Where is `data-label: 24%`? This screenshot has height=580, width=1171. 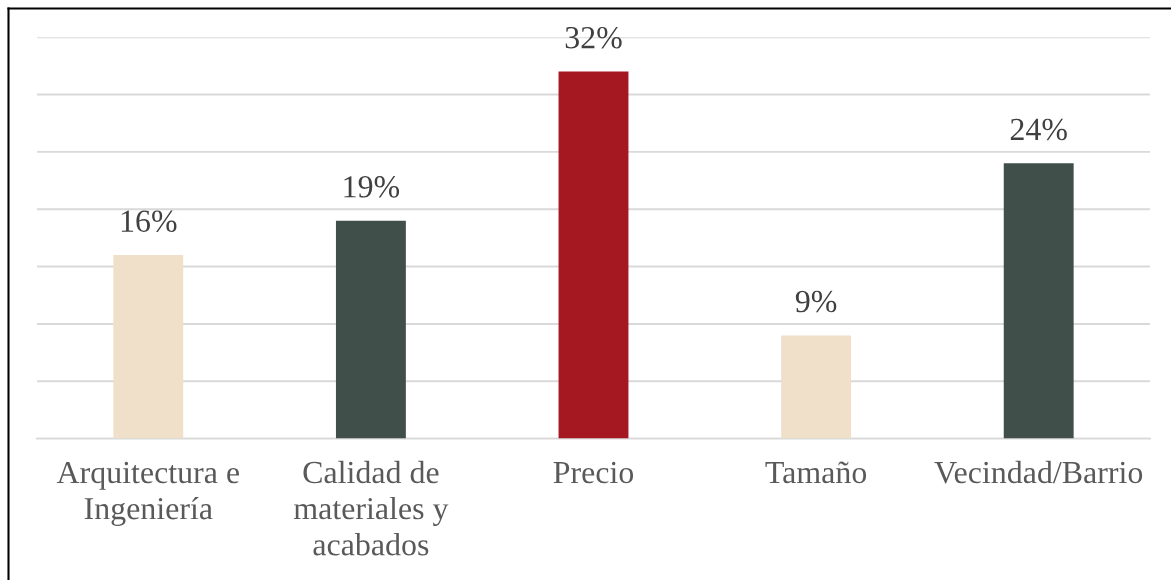 data-label: 24% is located at coordinates (1038, 129).